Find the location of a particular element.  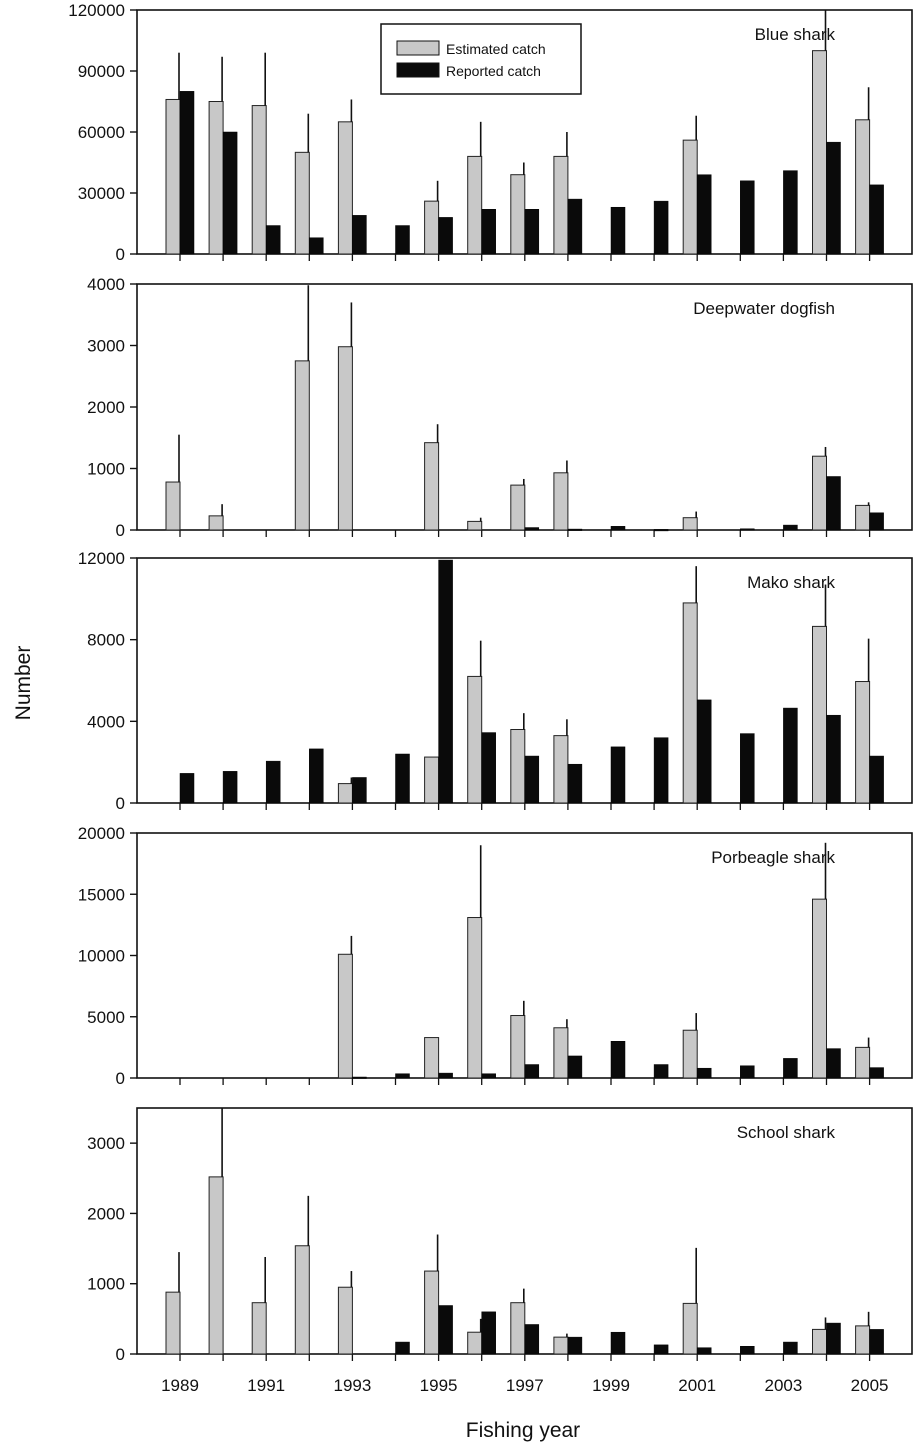

bar-reported-mako-shark-2003 is located at coordinates (790, 755).